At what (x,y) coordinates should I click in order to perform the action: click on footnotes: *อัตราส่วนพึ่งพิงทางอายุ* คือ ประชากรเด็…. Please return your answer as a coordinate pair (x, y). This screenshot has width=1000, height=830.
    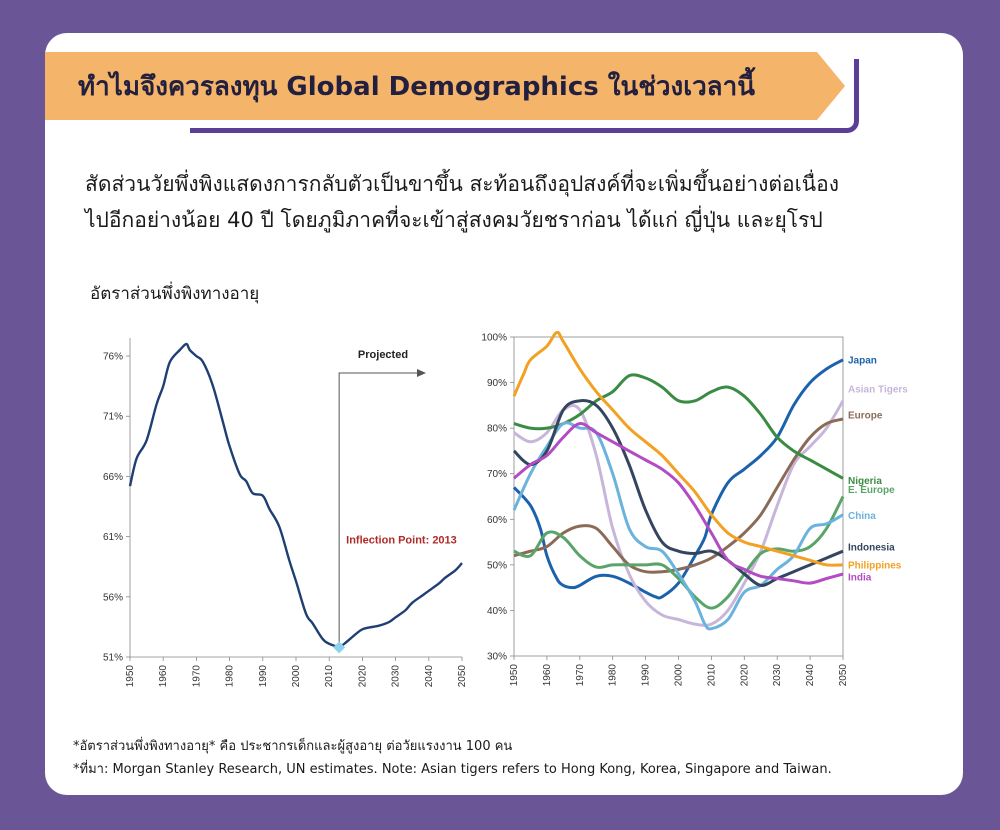
    Looking at the image, I should click on (452, 758).